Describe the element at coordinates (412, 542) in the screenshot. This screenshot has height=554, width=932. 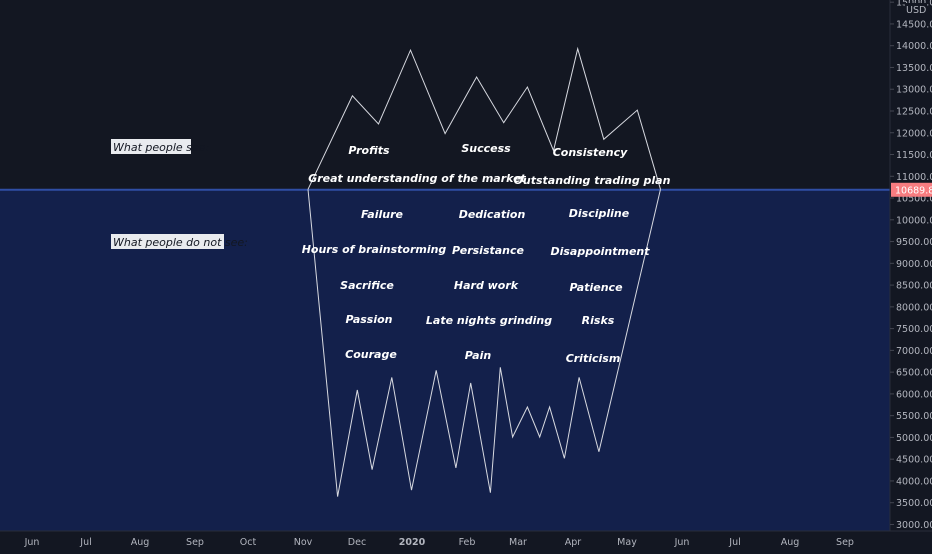
I see `x-tick-label: 2020` at that location.